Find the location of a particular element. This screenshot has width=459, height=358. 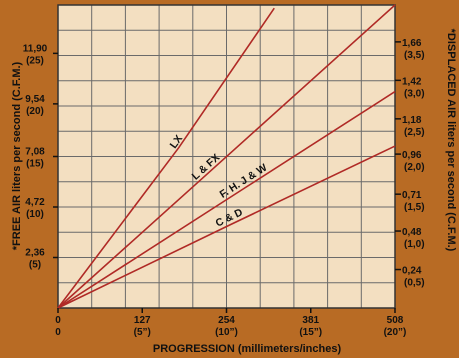

y-left-tick-label: 2,36 is located at coordinates (35, 253).